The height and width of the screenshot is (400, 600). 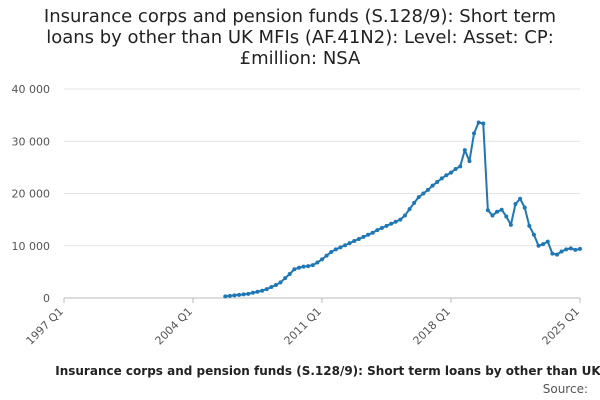 What do you see at coordinates (31, 141) in the screenshot?
I see `y-tick-label: 30 000` at bounding box center [31, 141].